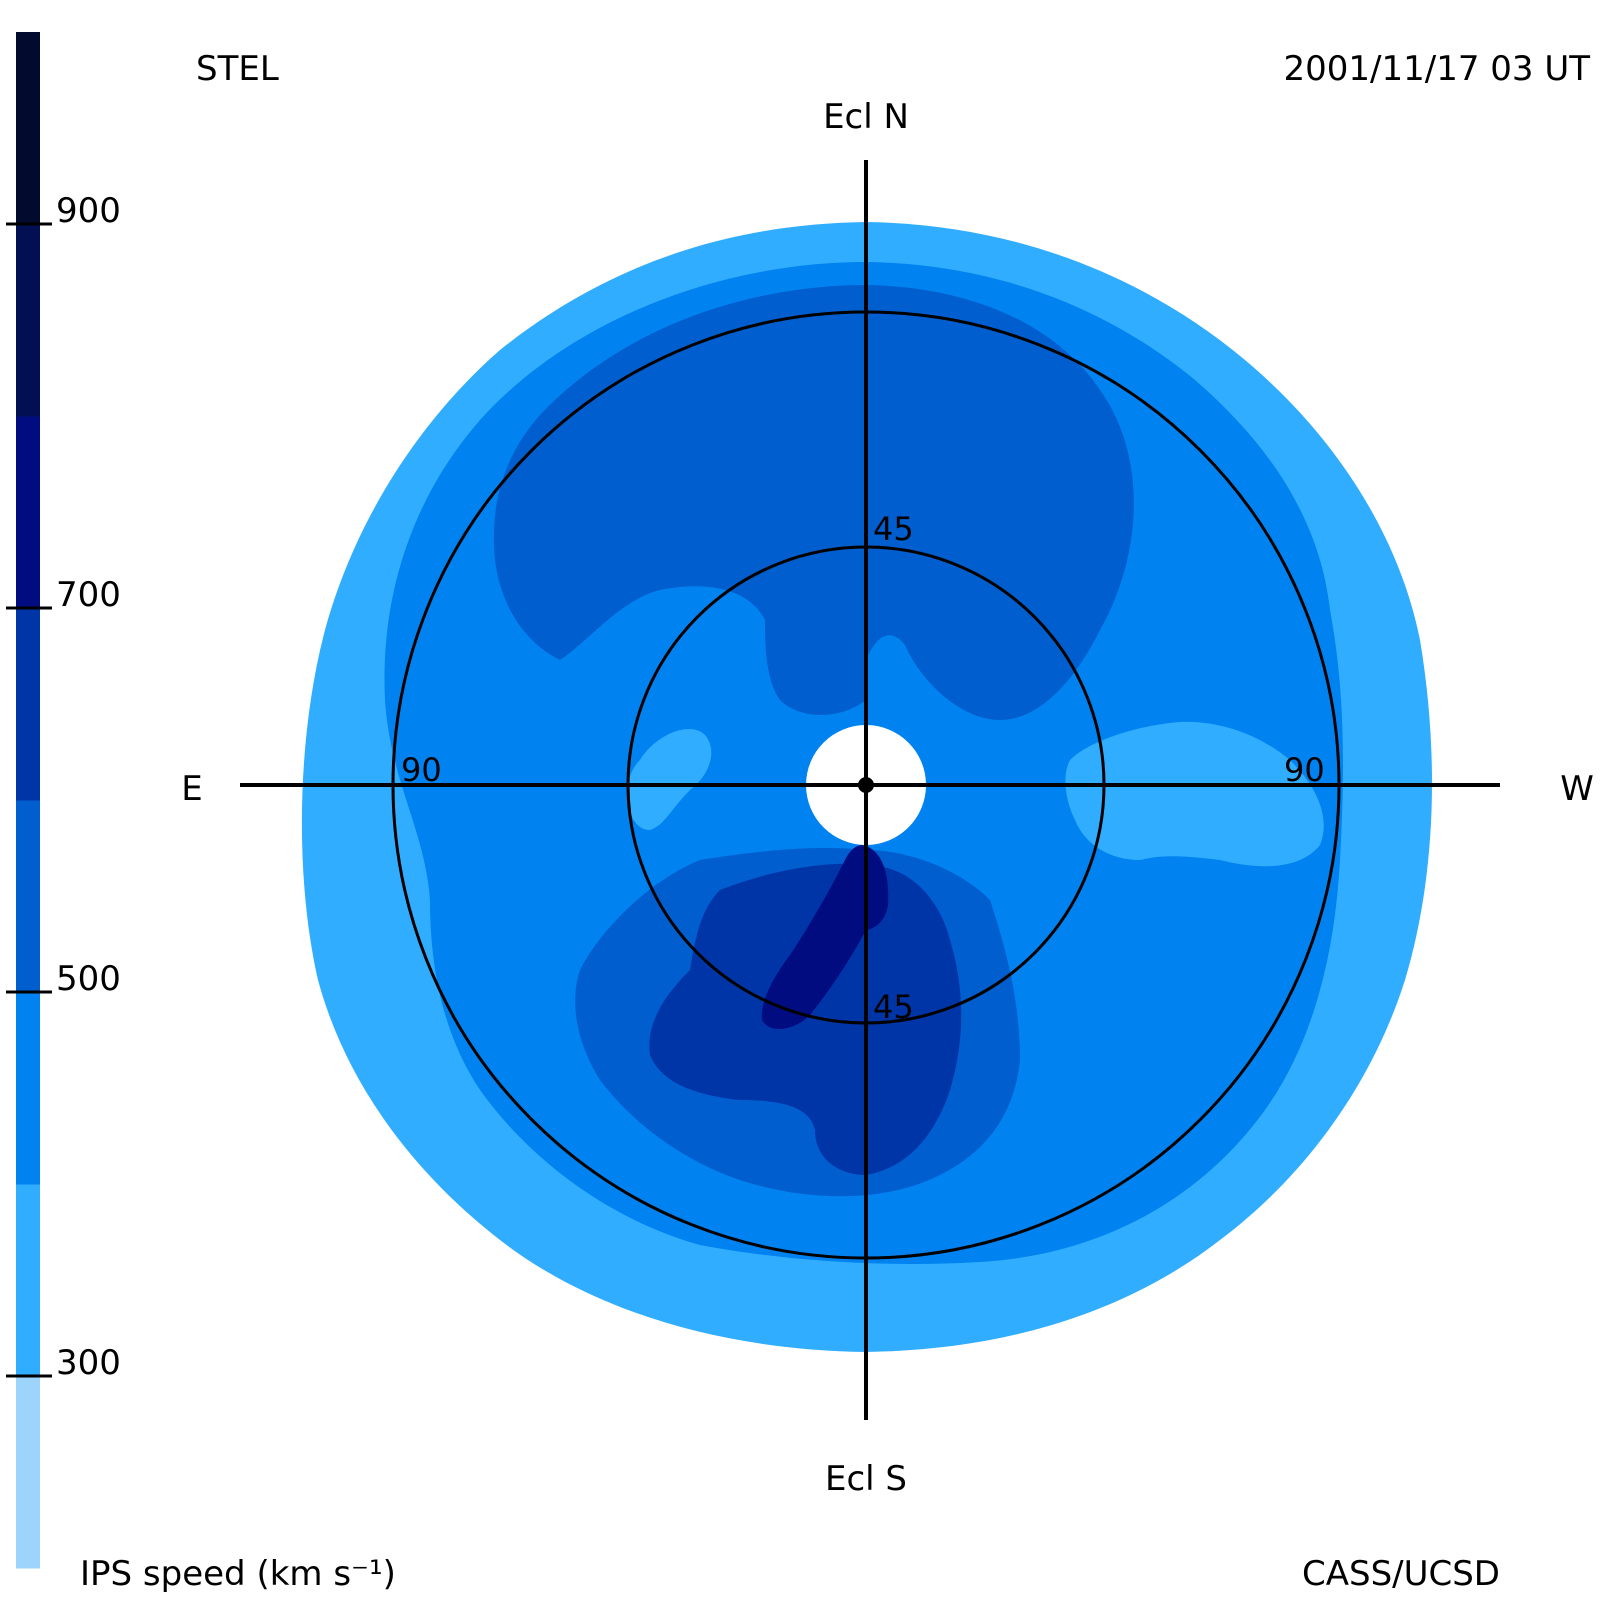  Describe the element at coordinates (88, 211) in the screenshot. I see `colorbar-tick-label-900: 900` at that location.